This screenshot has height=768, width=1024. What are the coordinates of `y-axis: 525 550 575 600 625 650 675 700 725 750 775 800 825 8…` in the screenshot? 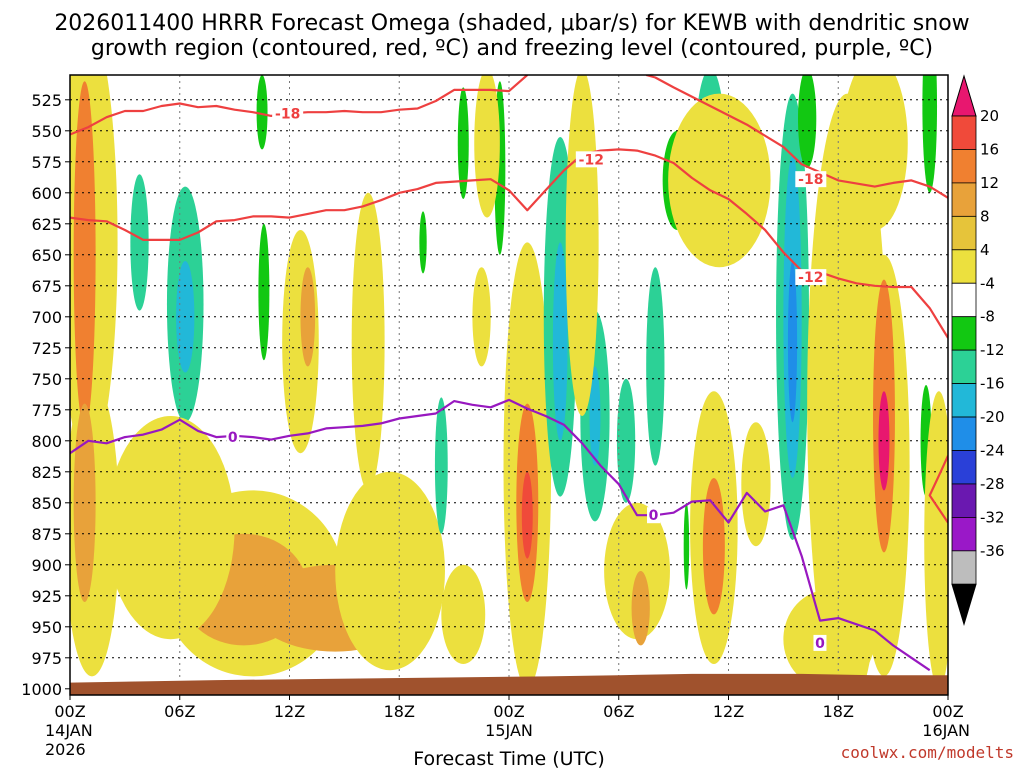 It's located at (45, 395).